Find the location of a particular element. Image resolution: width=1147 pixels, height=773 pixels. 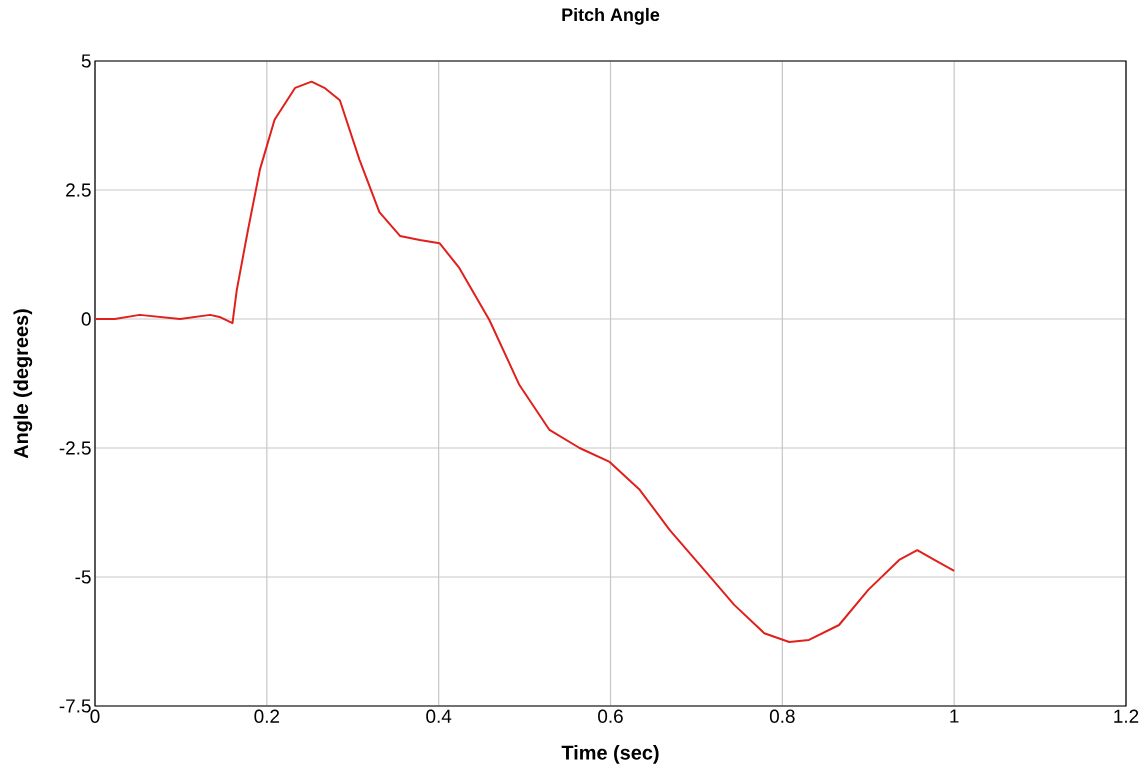

x-tick-label: 0.2 is located at coordinates (267, 716).